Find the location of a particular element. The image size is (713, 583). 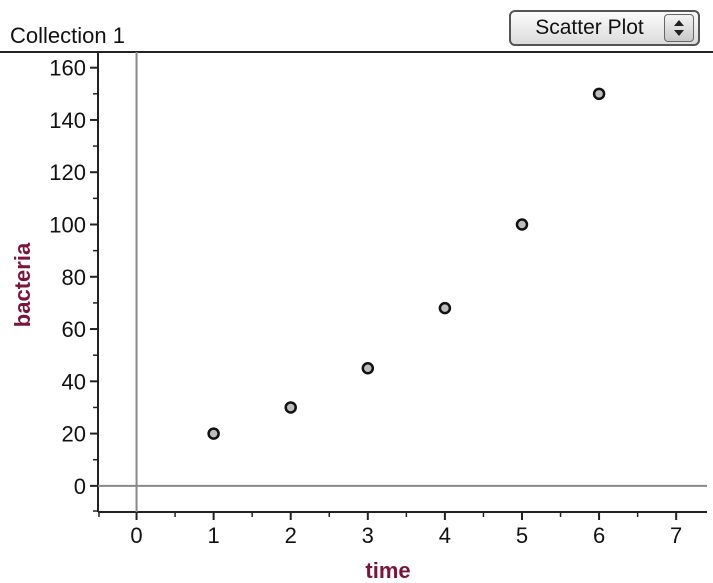

x-tick-label: 1 is located at coordinates (214, 535).